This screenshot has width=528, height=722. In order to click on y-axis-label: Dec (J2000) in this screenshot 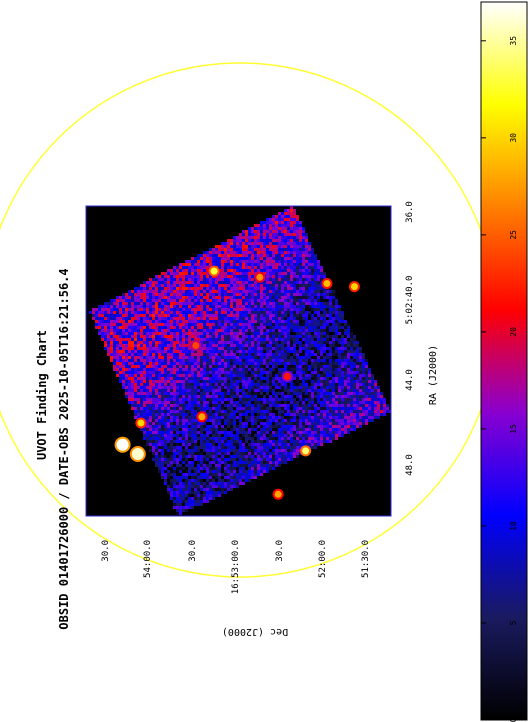, I will do `click(255, 631)`.